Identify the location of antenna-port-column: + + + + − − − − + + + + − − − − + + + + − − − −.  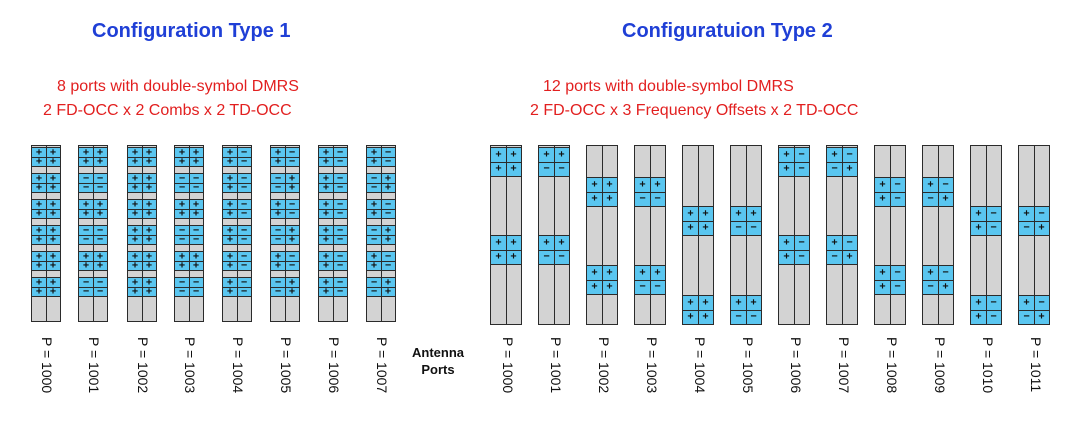
(93, 233).